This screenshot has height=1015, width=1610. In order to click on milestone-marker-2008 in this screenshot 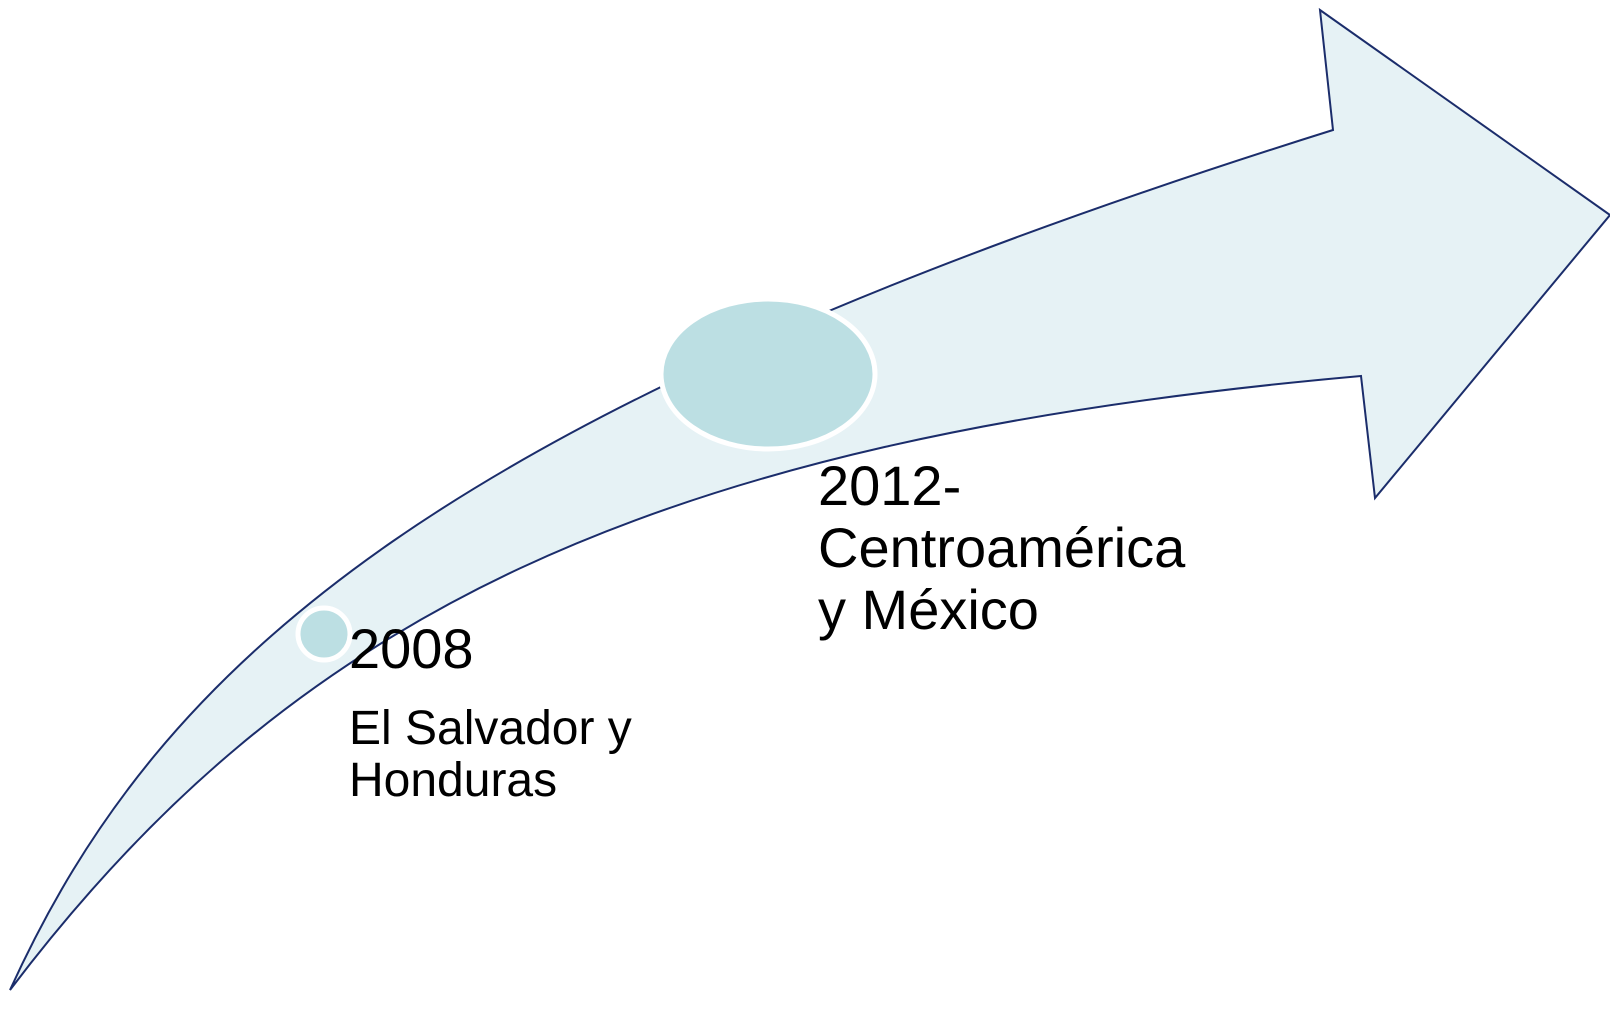, I will do `click(324, 634)`.